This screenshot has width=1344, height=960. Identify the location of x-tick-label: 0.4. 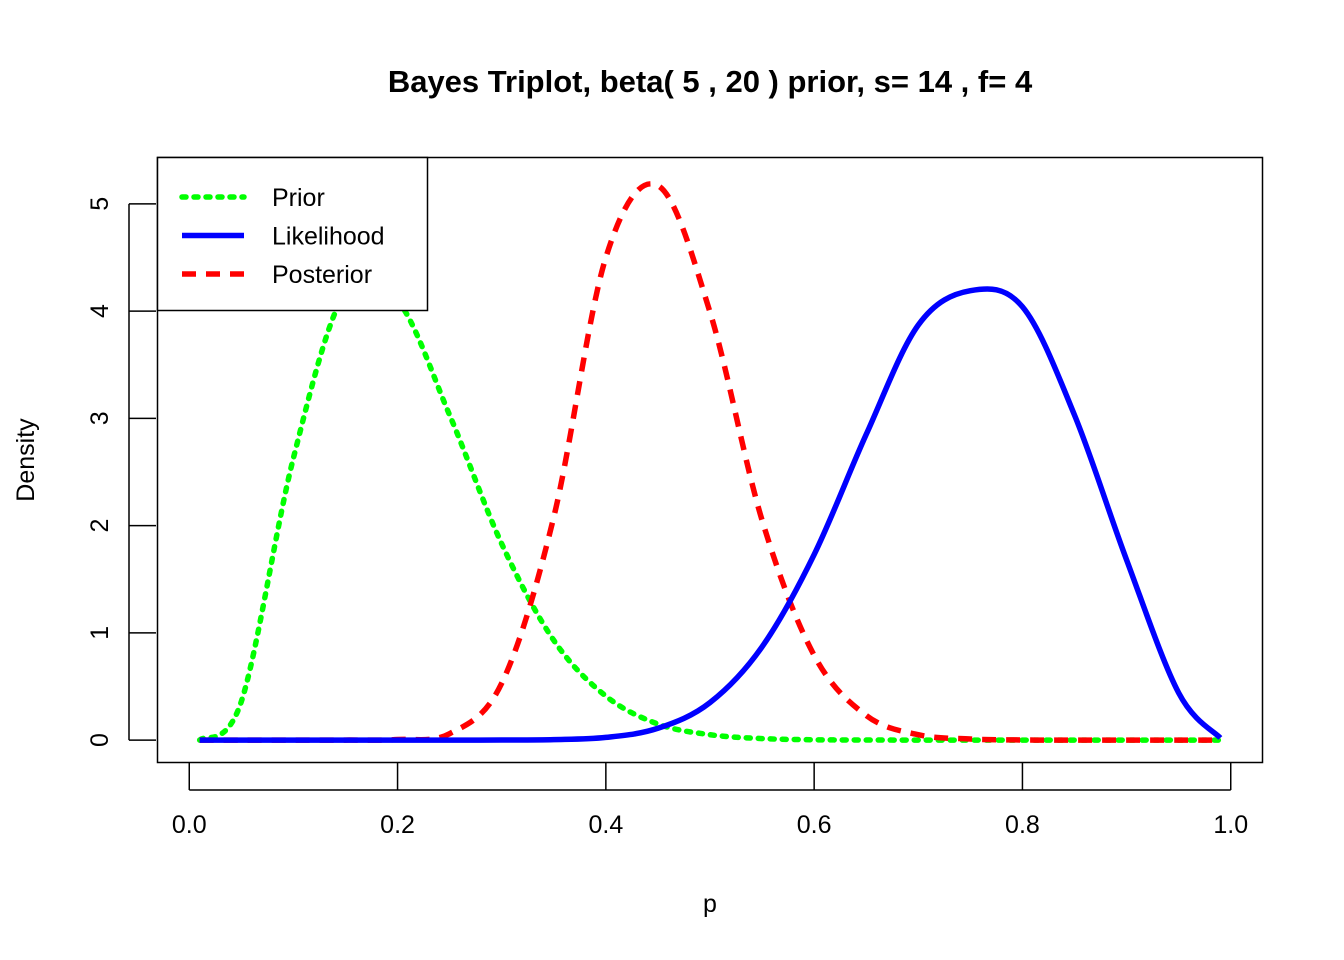
(605, 825).